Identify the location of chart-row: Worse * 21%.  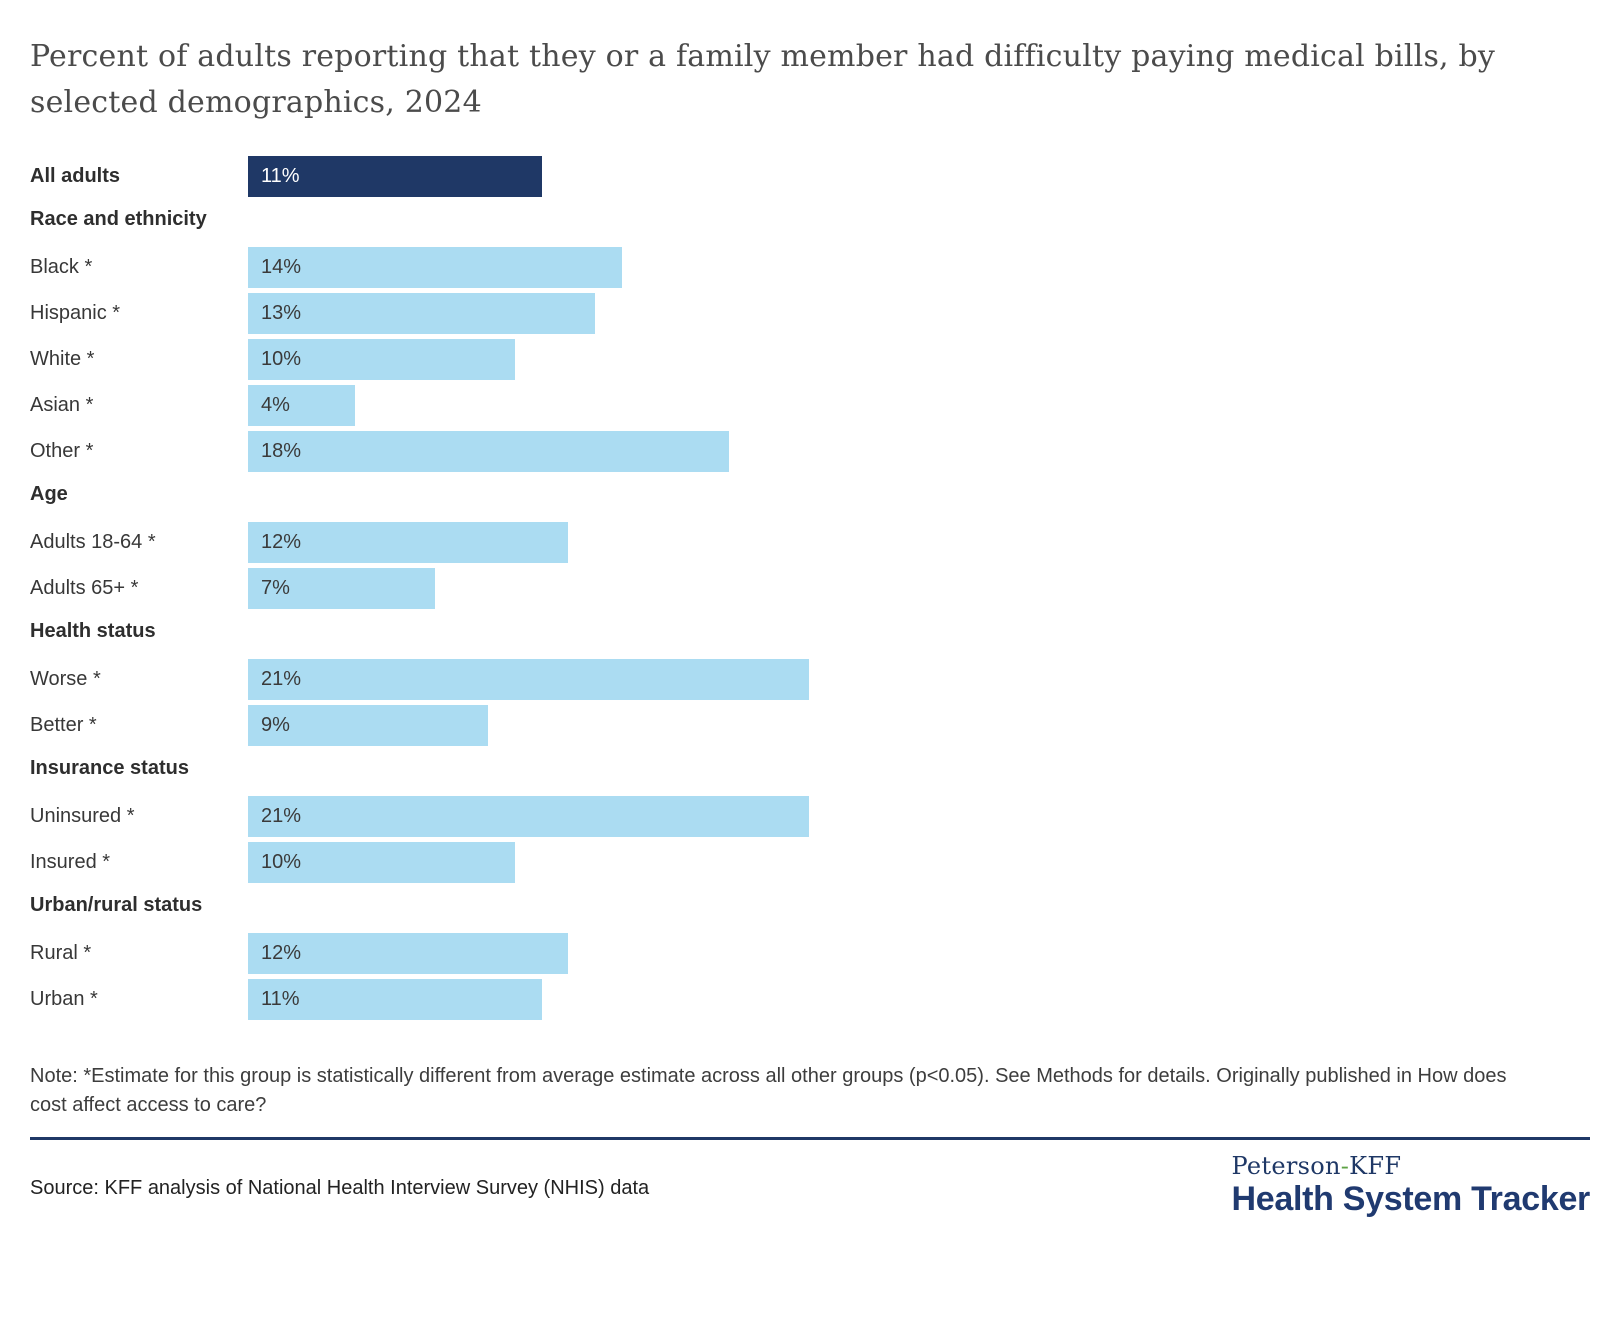
(810, 679).